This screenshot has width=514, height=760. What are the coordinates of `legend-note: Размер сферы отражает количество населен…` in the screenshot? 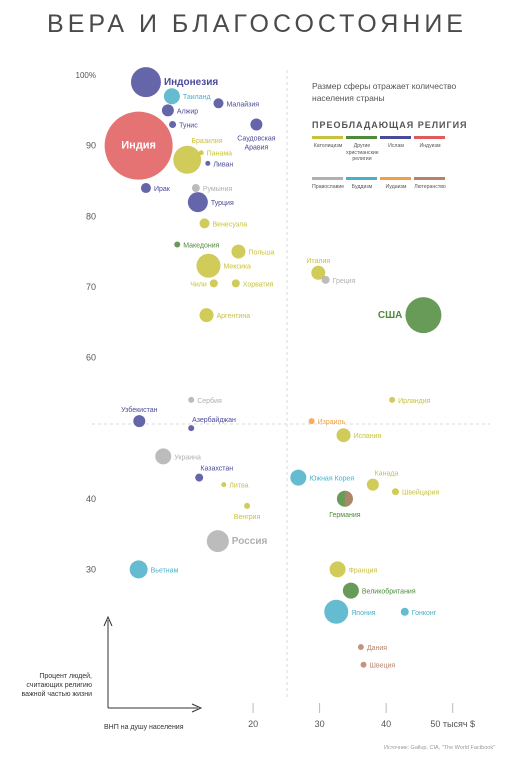 It's located at (384, 92).